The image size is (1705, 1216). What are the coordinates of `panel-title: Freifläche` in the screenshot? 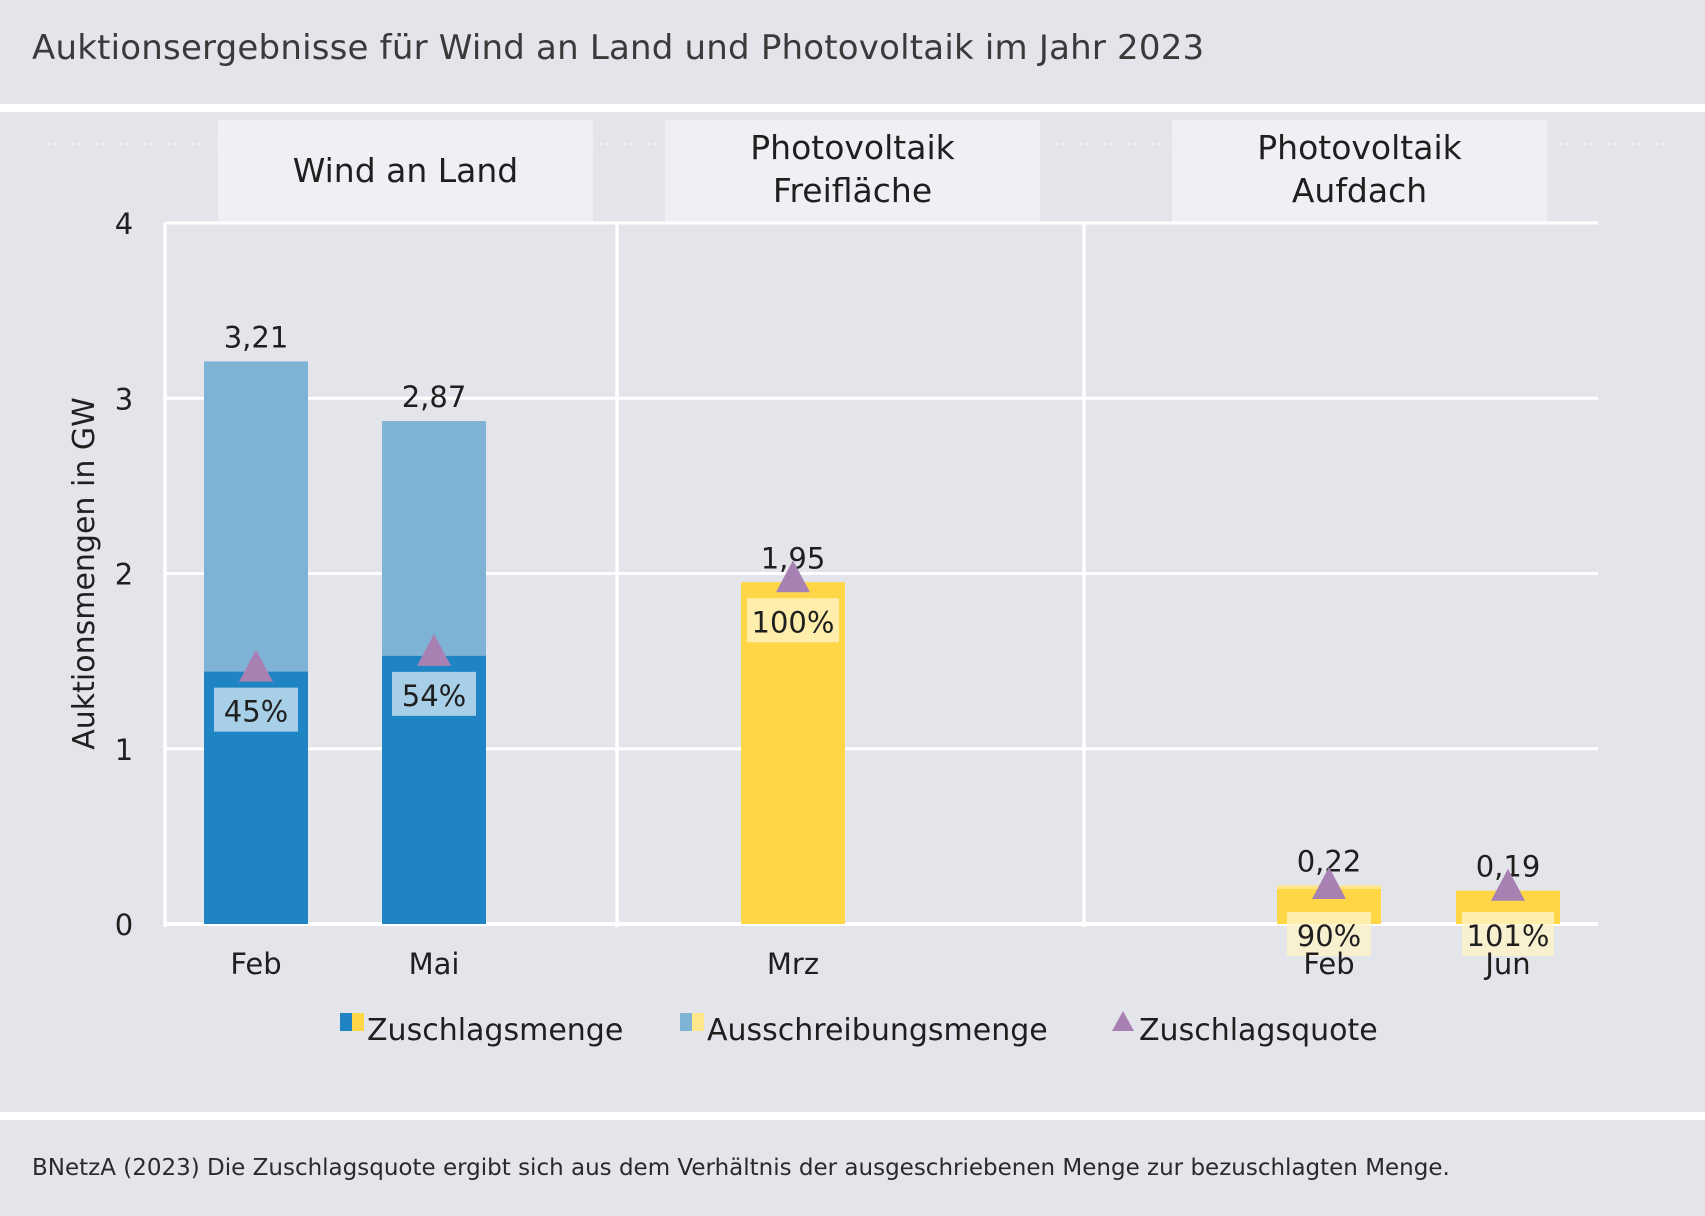 It's located at (852, 190).